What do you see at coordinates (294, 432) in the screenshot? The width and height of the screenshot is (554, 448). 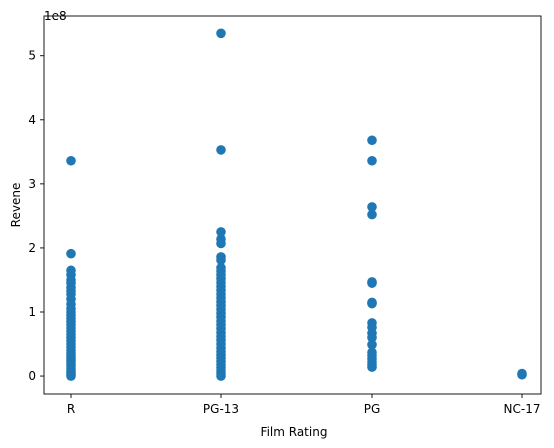 I see `x-axis-label: Film Rating` at bounding box center [294, 432].